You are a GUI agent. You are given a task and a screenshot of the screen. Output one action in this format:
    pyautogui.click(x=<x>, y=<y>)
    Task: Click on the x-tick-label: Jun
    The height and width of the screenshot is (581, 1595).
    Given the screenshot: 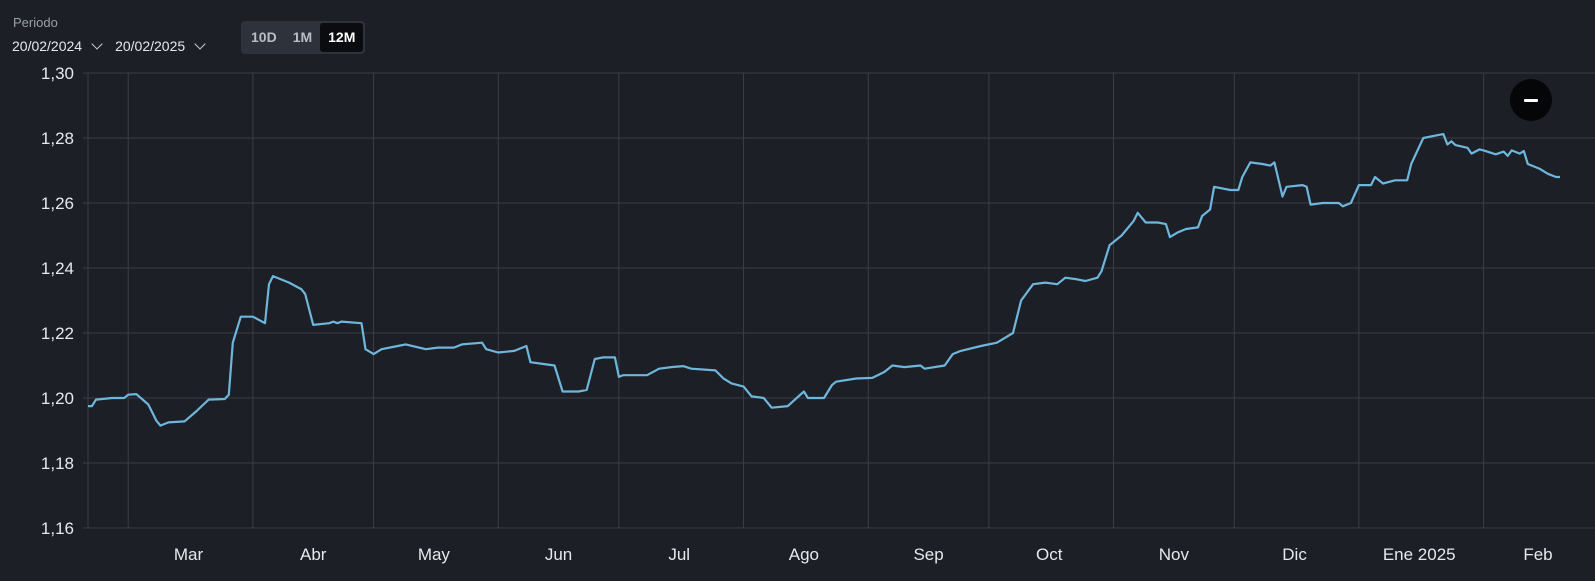 What is the action you would take?
    pyautogui.click(x=558, y=554)
    